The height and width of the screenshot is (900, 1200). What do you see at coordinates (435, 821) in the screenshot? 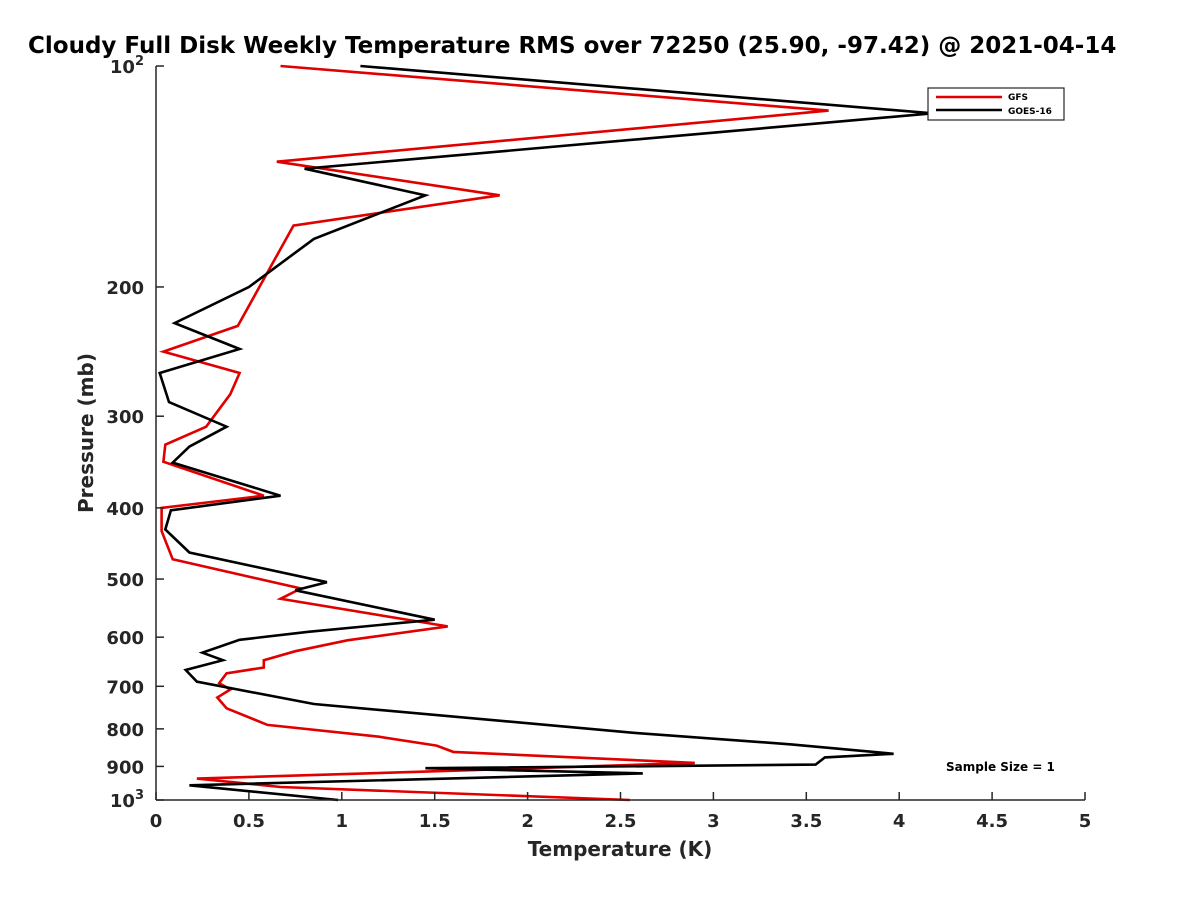
I see `x-tick-label: 1.5` at bounding box center [435, 821].